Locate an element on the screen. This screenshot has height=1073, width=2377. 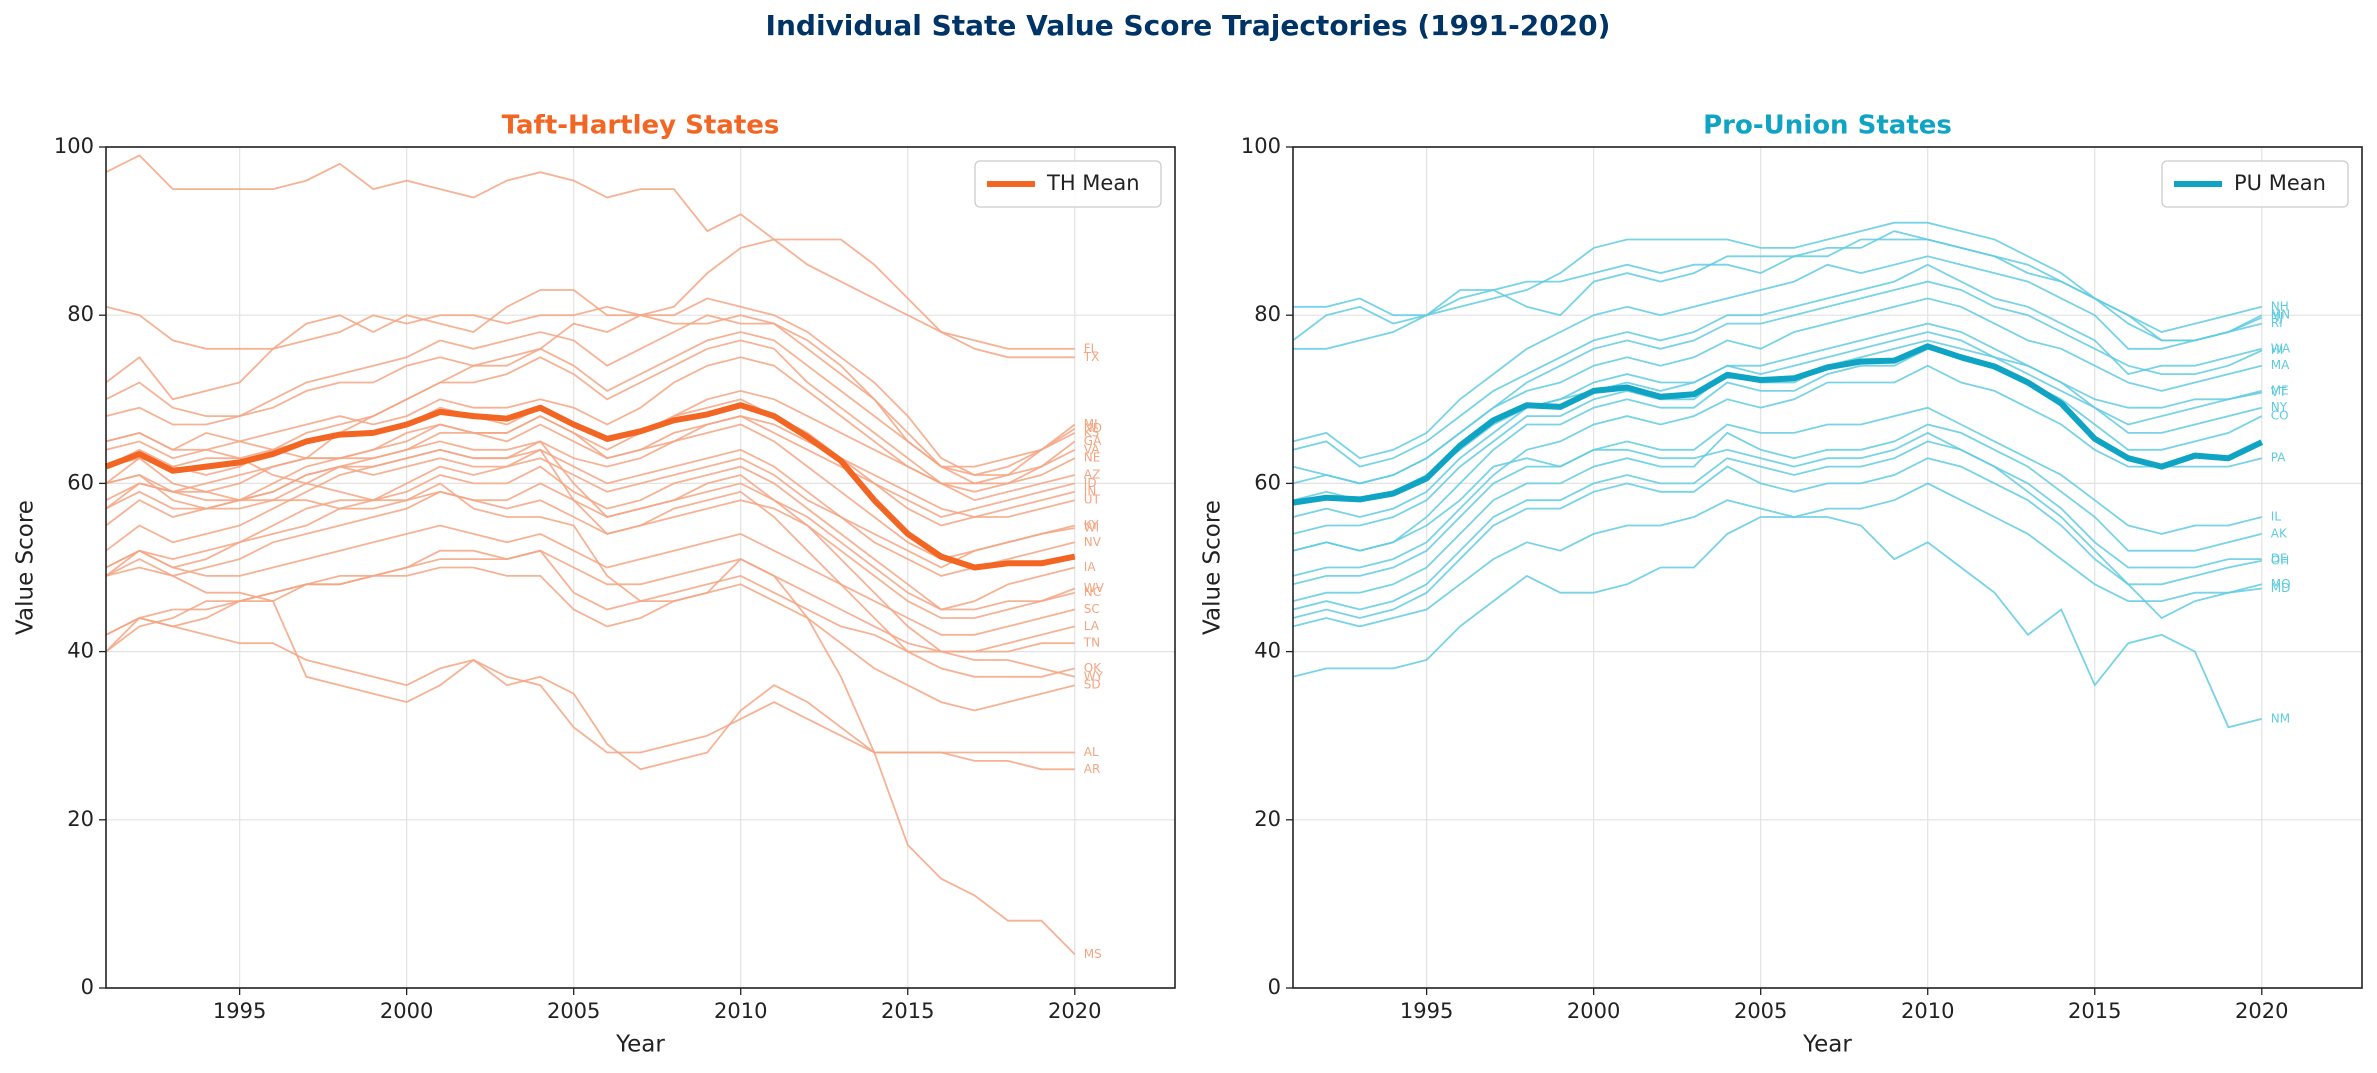
state-label: KS is located at coordinates (1092, 432).